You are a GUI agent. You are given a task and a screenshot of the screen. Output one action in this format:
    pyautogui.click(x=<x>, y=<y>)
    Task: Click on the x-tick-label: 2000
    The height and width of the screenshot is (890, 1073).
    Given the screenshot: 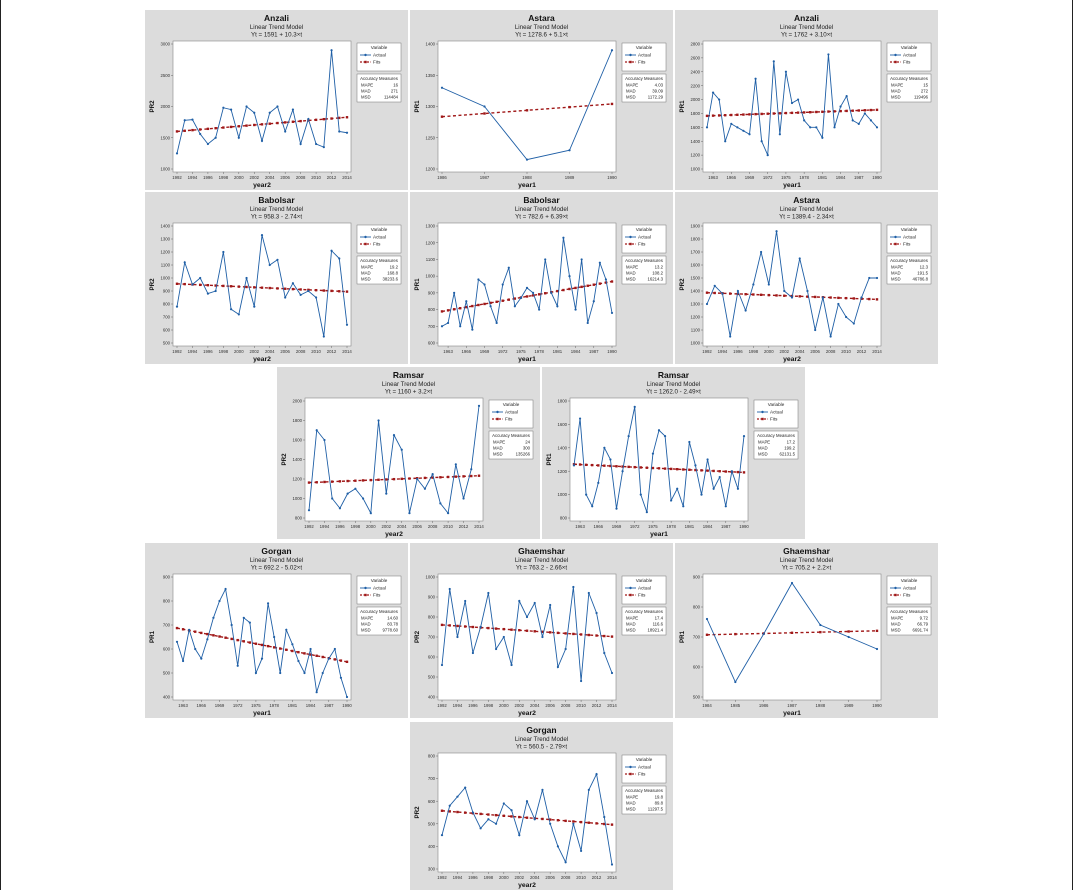 What is the action you would take?
    pyautogui.click(x=239, y=351)
    